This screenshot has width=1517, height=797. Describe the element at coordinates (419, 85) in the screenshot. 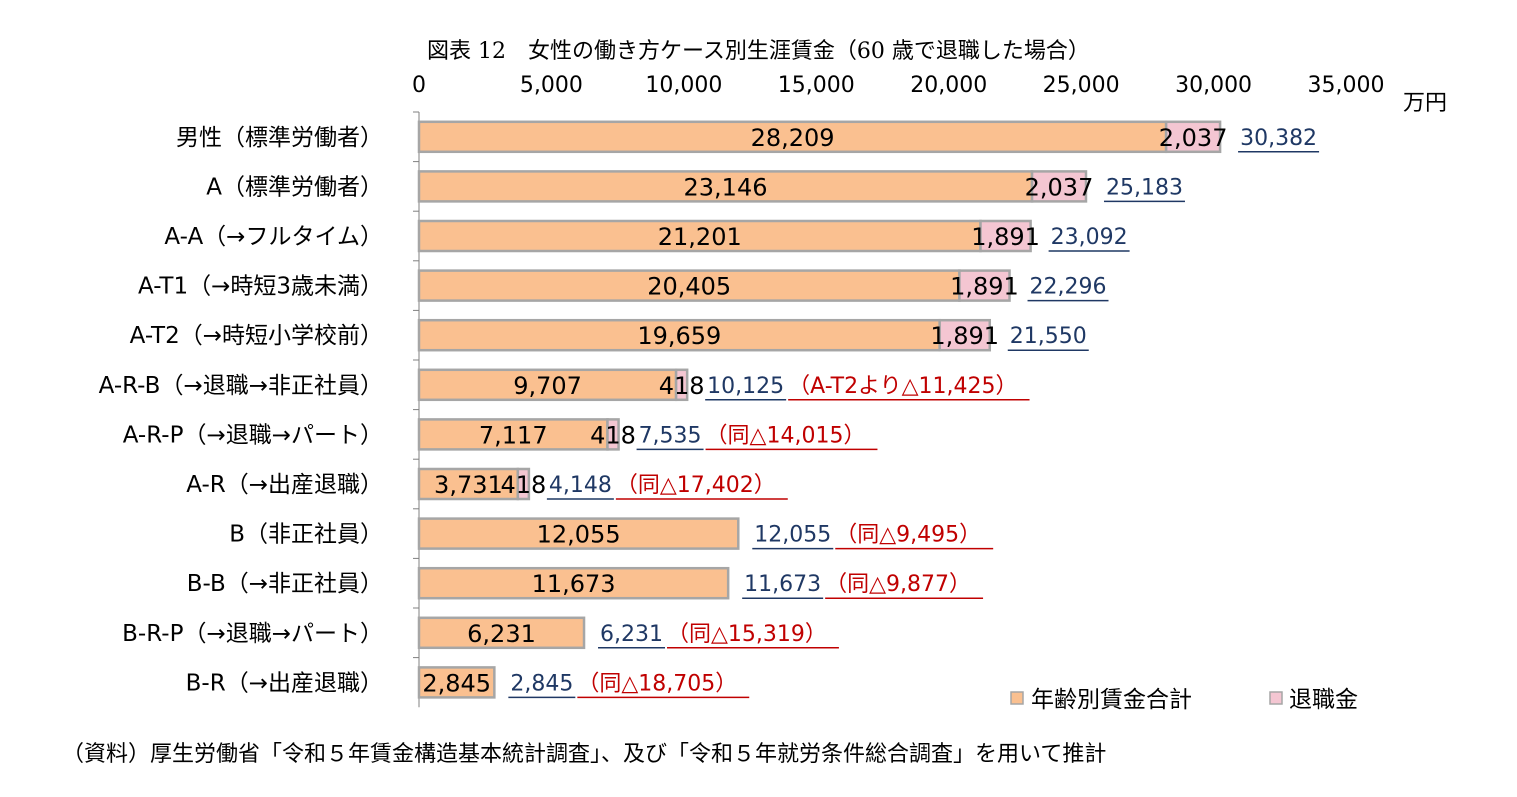

I see `x-tick-label: 0` at that location.